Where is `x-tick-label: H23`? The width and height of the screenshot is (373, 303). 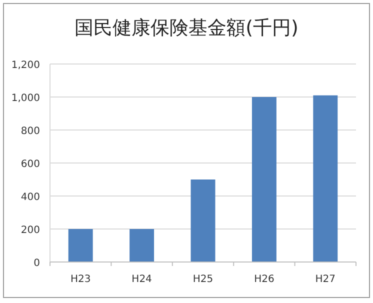
x-tick-label: H23 is located at coordinates (80, 279).